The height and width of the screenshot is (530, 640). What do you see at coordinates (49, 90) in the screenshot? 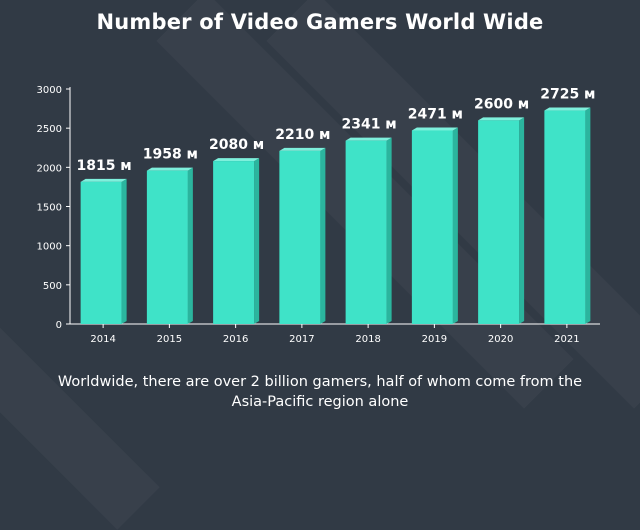
I see `y-tick-label: 3000` at bounding box center [49, 90].